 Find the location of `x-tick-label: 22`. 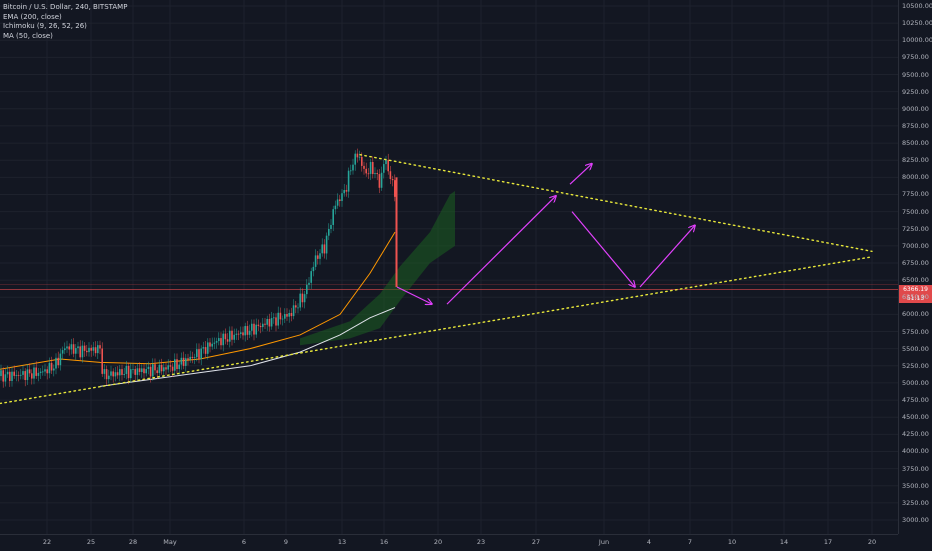

x-tick-label: 22 is located at coordinates (47, 542).